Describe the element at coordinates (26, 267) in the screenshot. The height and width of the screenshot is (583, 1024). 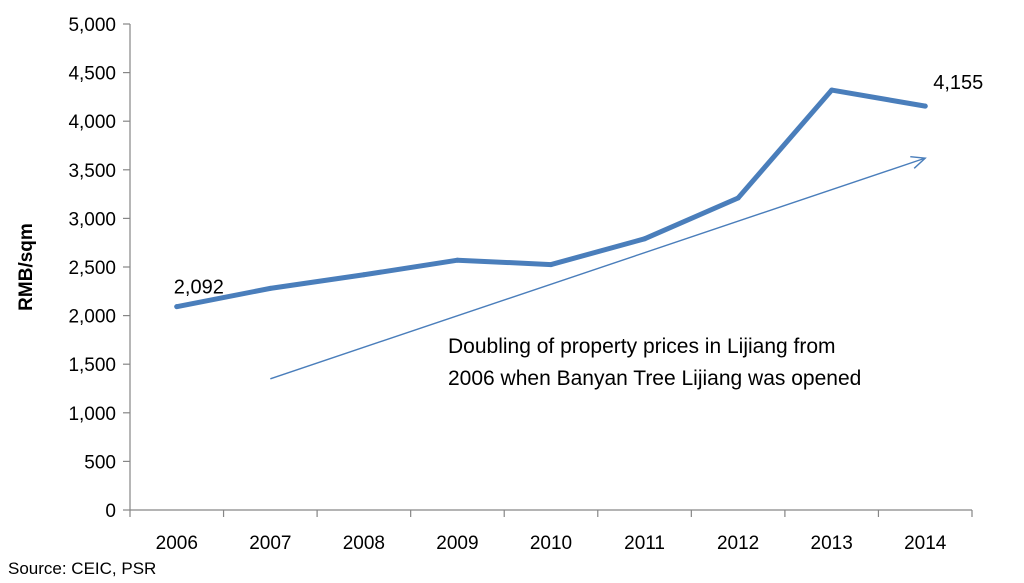
I see `y-axis-title: RMB/sqm` at that location.